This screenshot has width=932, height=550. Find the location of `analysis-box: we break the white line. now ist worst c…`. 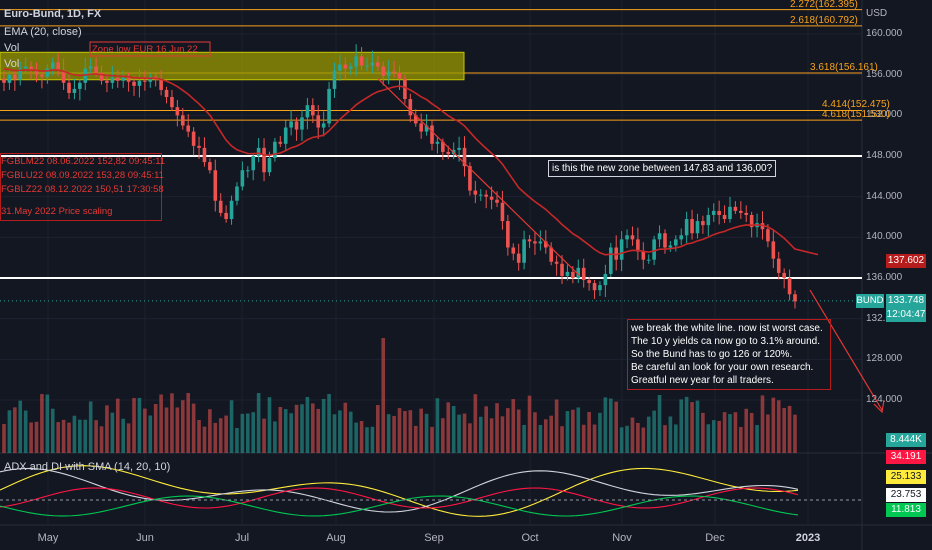

analysis-box: we break the white line. now ist worst c… is located at coordinates (729, 354).